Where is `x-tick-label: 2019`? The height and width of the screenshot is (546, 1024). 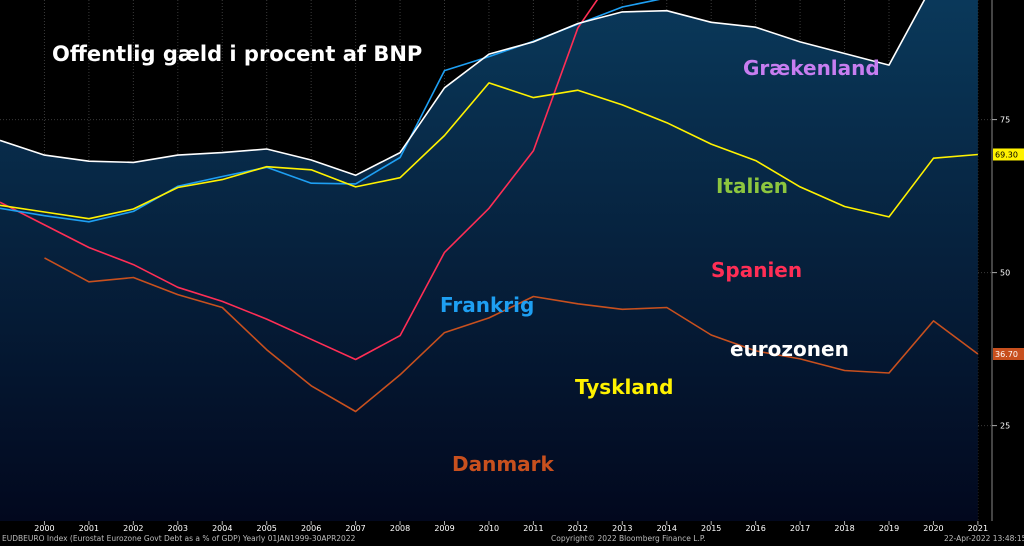
x-tick-label: 2019 is located at coordinates (889, 528).